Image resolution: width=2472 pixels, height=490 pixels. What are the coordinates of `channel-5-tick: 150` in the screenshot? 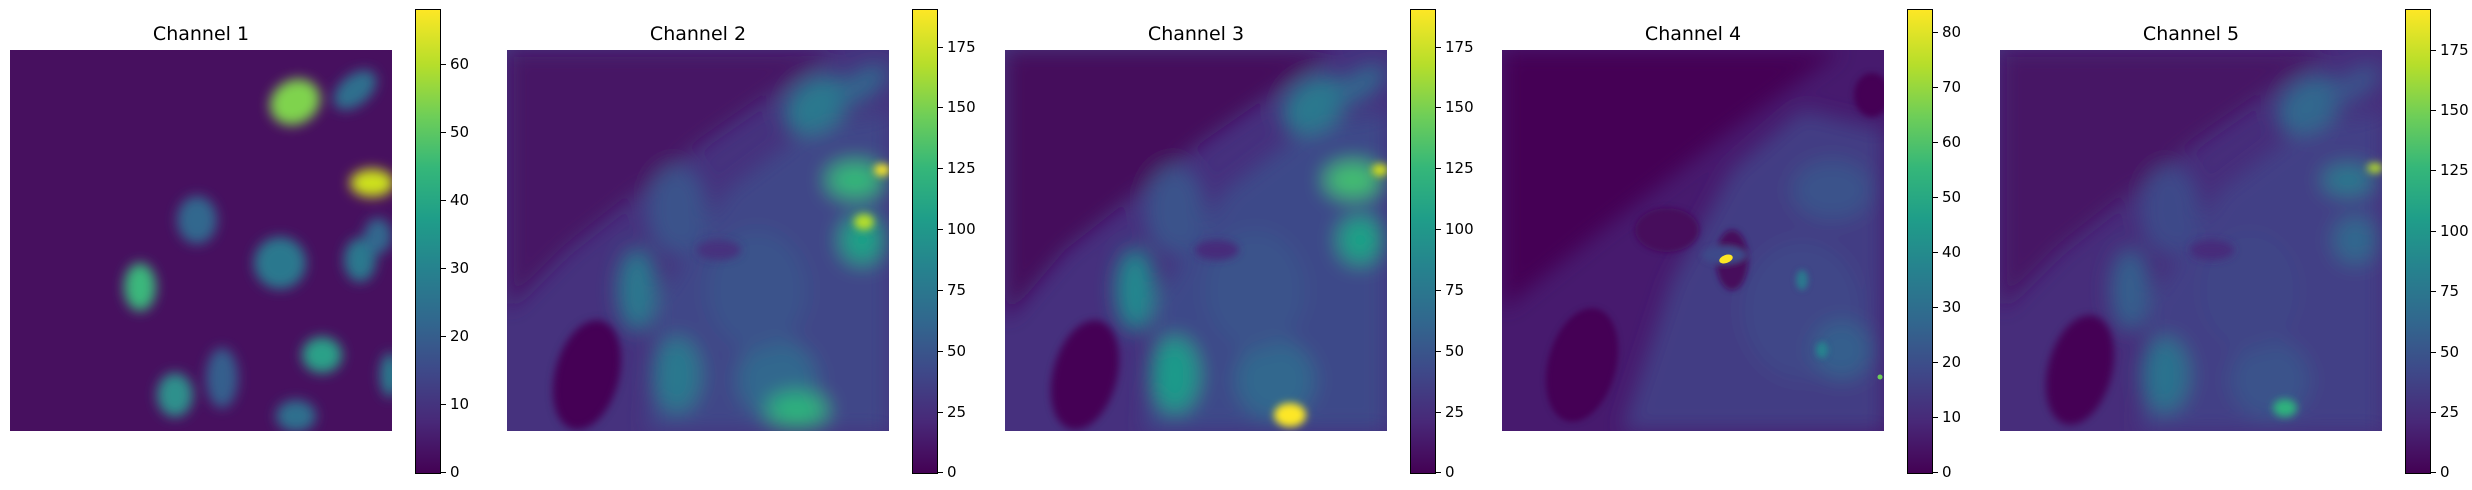 It's located at (2454, 110).